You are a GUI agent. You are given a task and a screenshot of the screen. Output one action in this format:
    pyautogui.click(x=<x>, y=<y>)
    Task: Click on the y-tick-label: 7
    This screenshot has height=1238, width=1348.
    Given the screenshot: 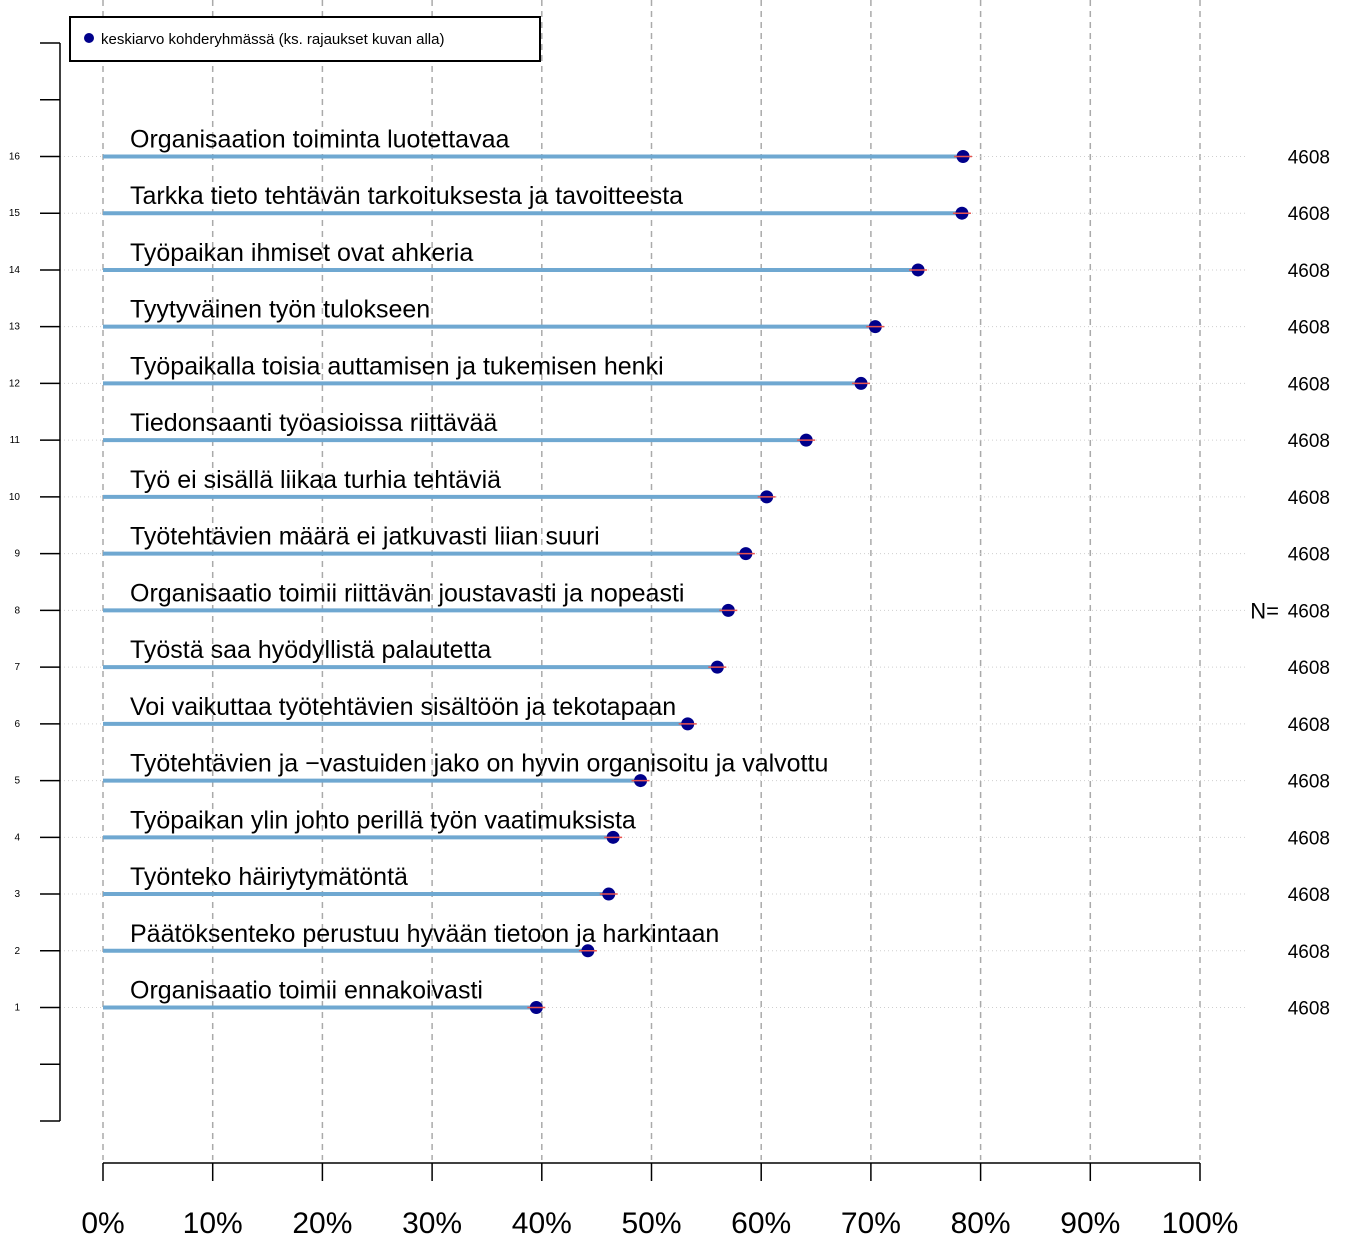 What is the action you would take?
    pyautogui.click(x=17, y=667)
    